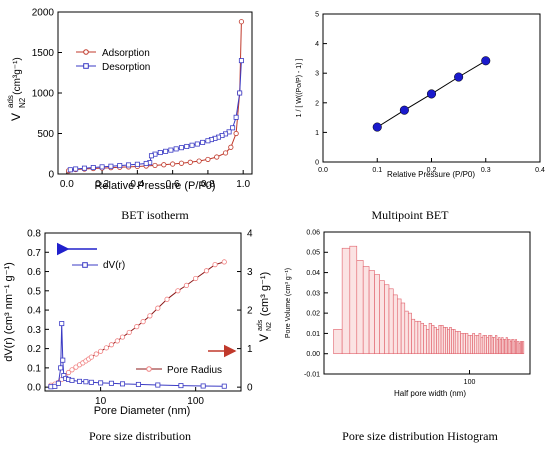 The image size is (550, 456). What do you see at coordinates (377, 170) in the screenshot?
I see `x-tick-label: 0.1` at bounding box center [377, 170].